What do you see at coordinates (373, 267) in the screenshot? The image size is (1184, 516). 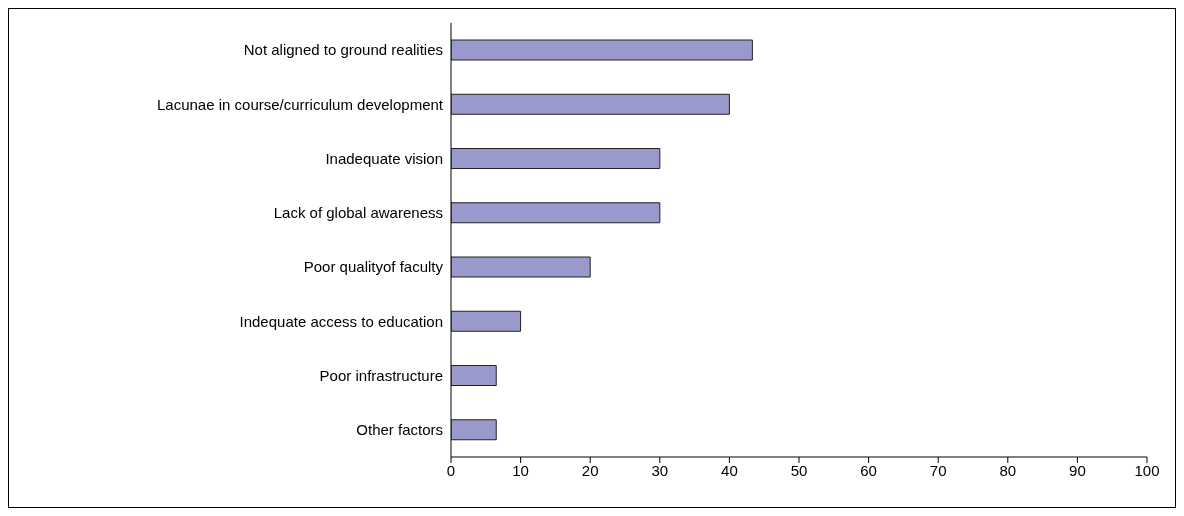 I see `y-tick-label: Poor qualityof faculty` at bounding box center [373, 267].